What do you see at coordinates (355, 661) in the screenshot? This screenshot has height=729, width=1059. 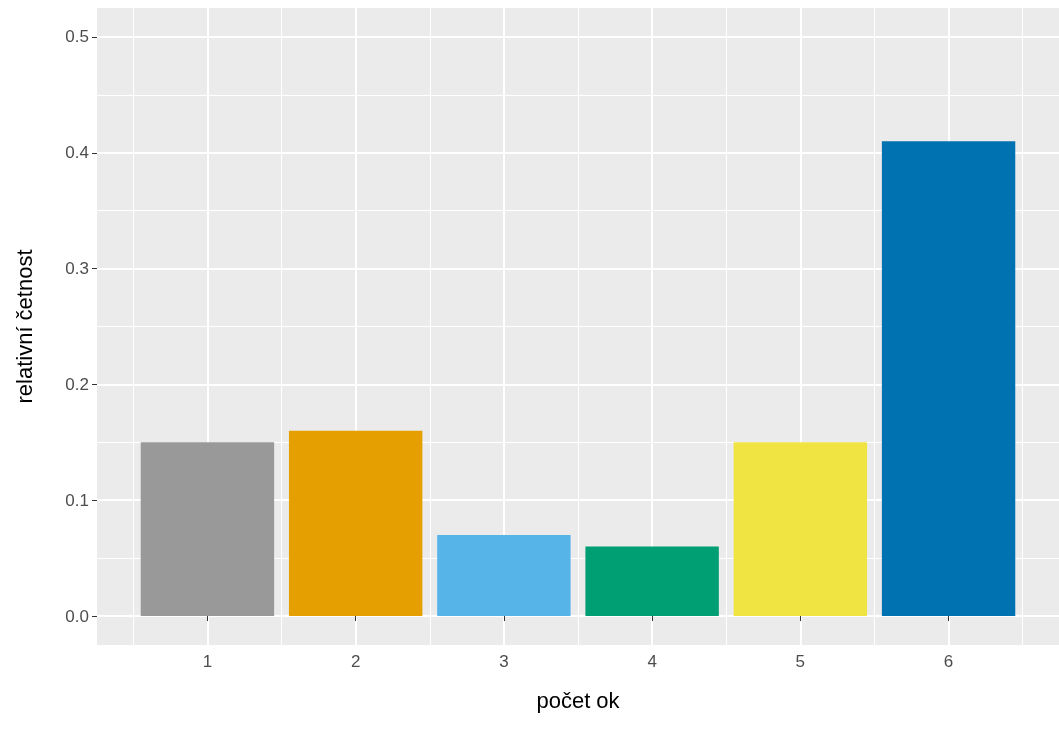 I see `x-tick-label: 2` at bounding box center [355, 661].